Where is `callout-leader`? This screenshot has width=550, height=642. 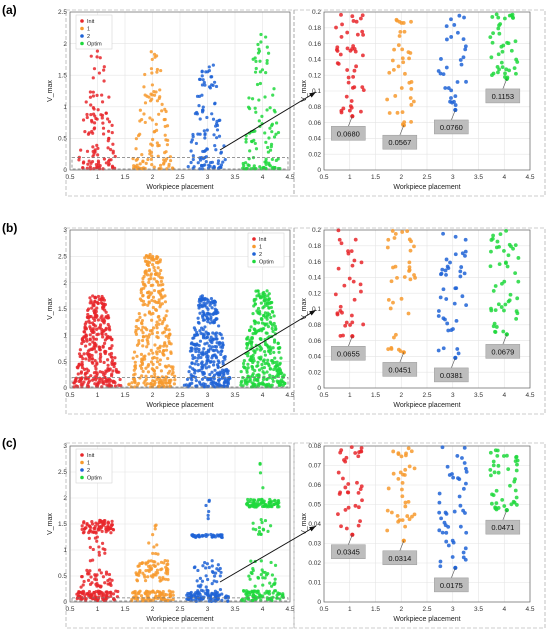
callout-leader is located at coordinates (453, 572).